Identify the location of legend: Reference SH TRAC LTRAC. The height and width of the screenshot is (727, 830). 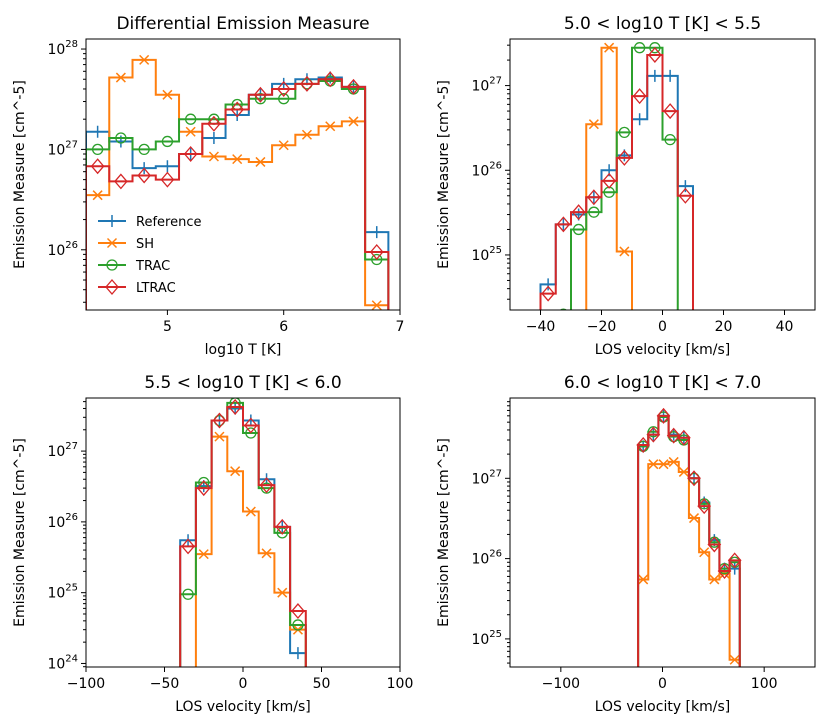
(149, 255).